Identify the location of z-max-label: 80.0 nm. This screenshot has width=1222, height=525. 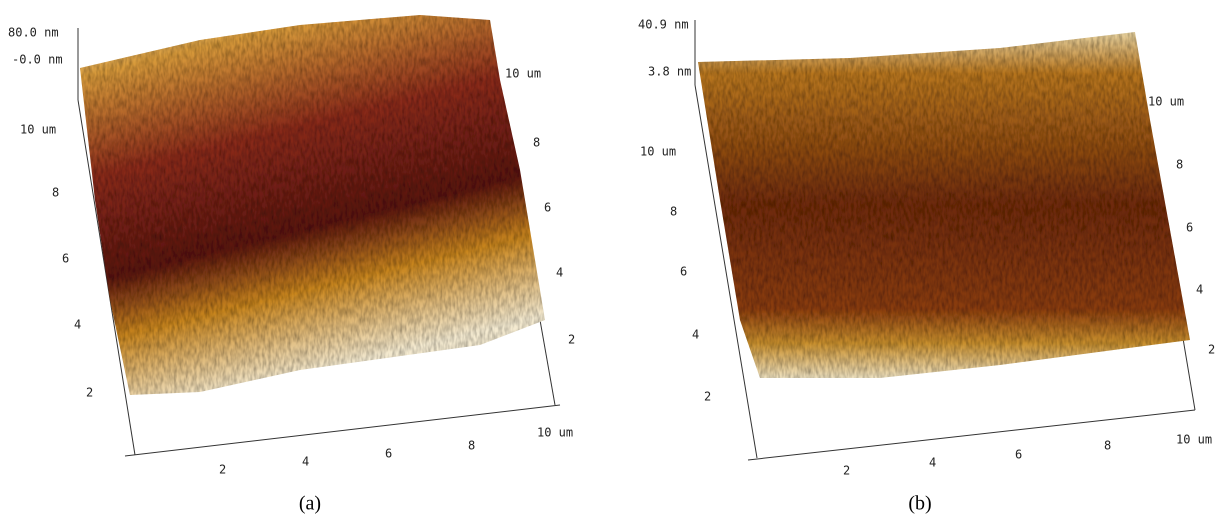
(33, 33).